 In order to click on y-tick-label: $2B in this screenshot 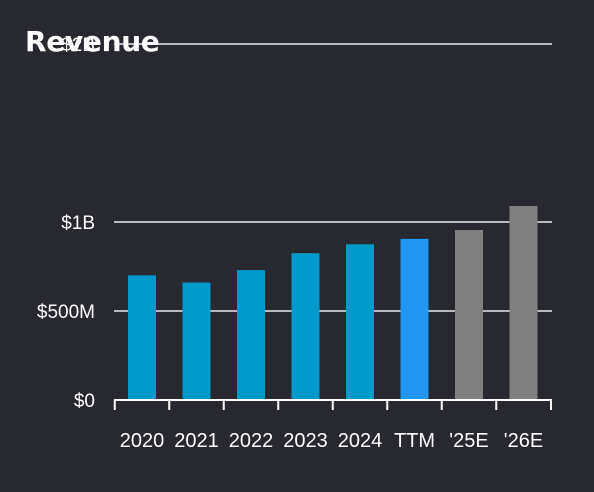, I will do `click(78, 45)`.